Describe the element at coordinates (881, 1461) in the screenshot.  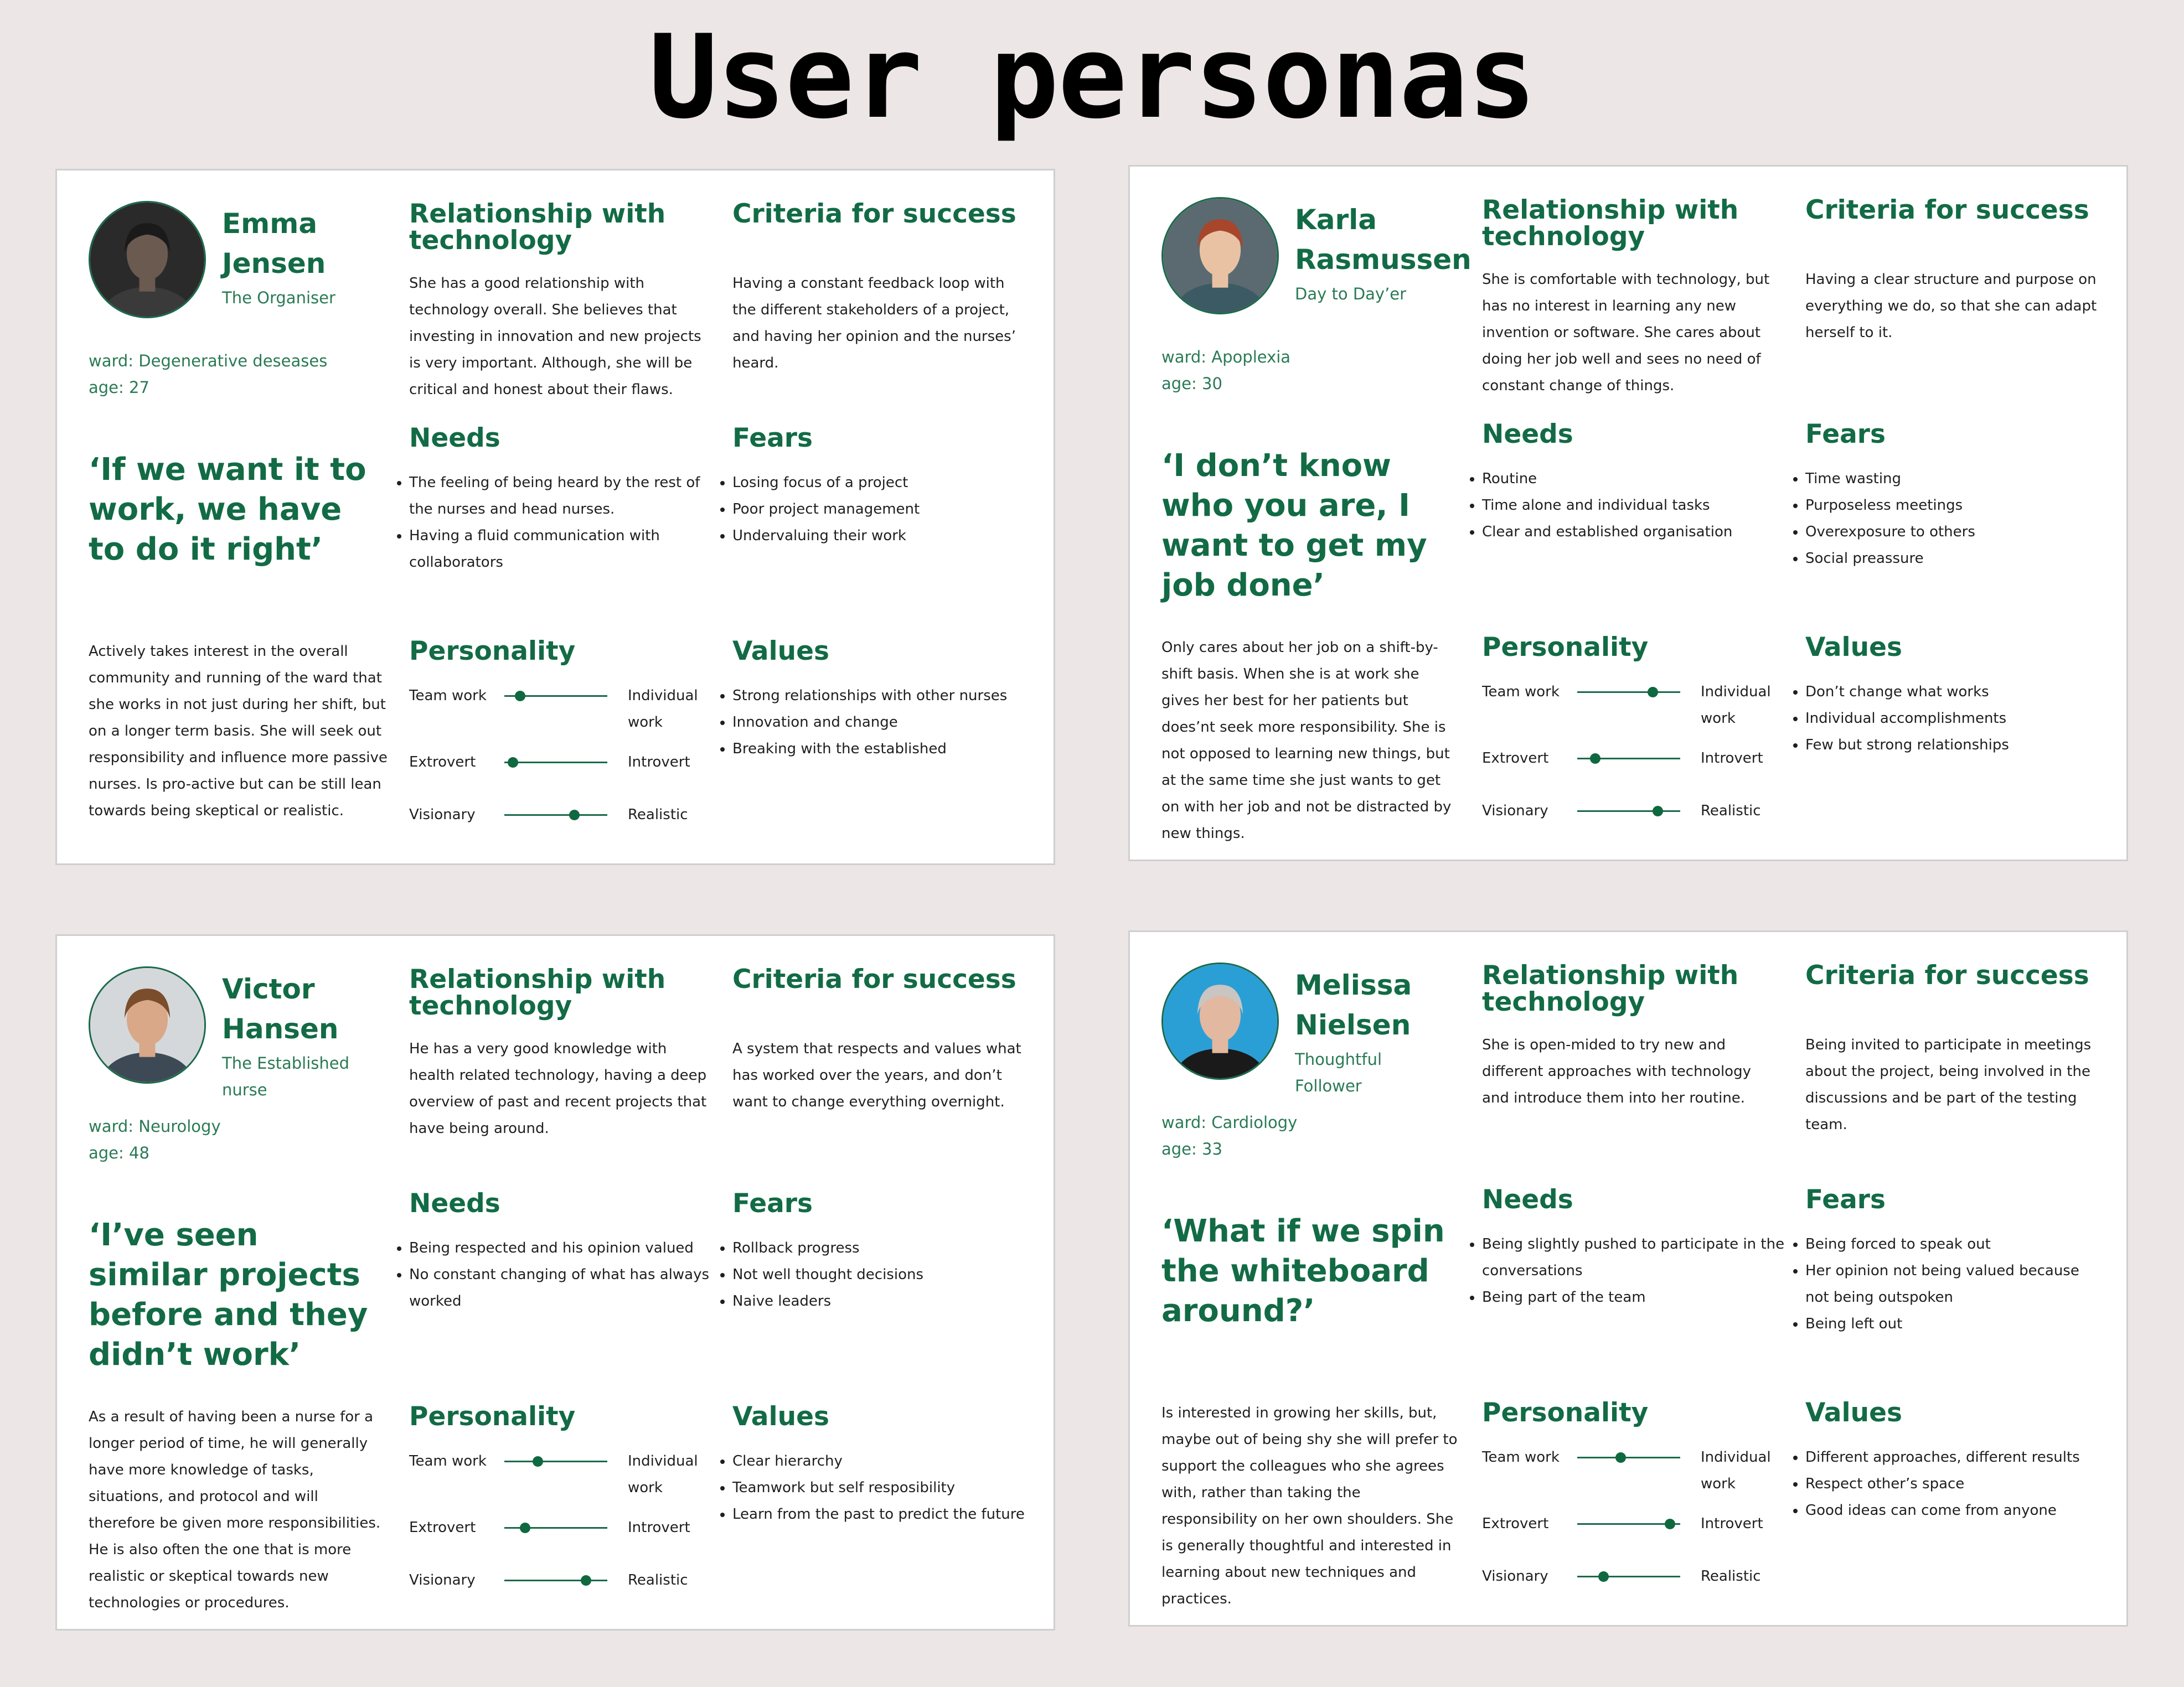
I see `values-item: Clear hierarchy` at that location.